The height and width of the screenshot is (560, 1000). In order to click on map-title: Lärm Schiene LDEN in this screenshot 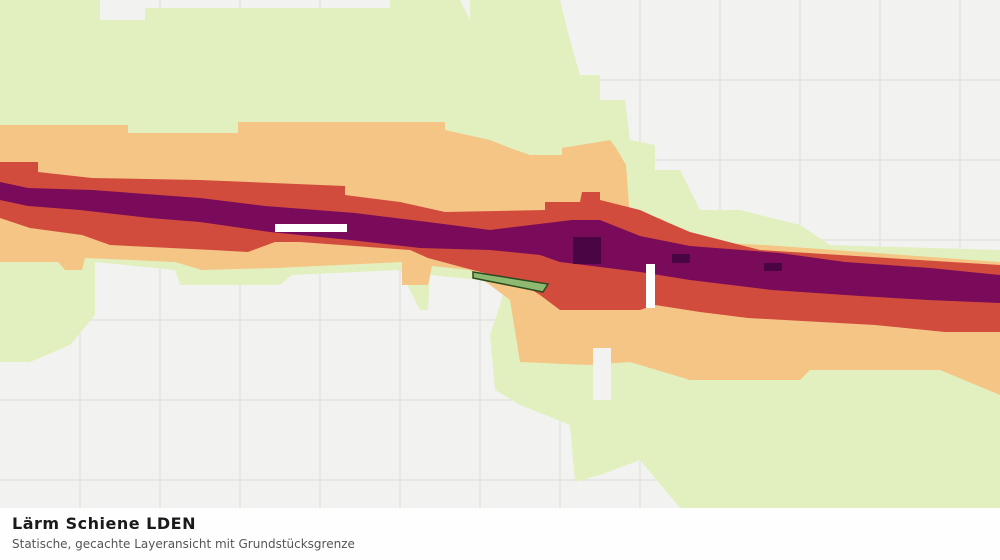, I will do `click(104, 523)`.